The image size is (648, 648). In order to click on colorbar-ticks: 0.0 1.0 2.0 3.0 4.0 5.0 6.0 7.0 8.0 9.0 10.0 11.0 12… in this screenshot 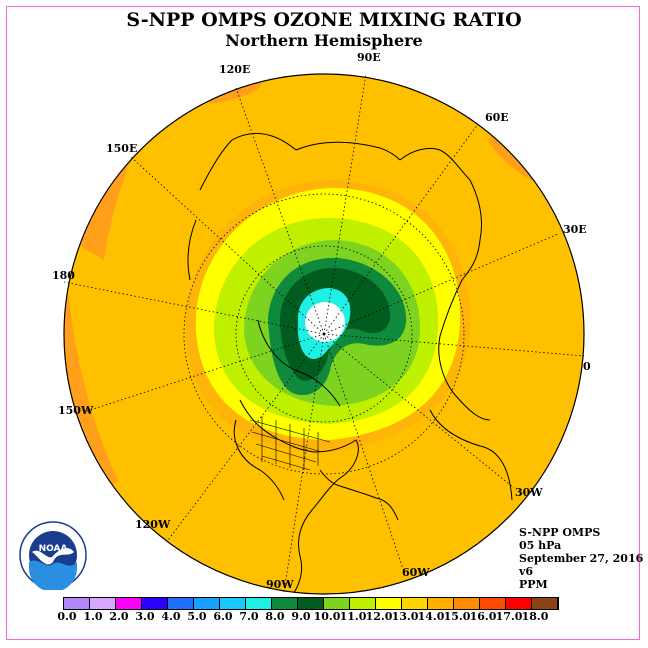, I will do `click(324, 617)`.